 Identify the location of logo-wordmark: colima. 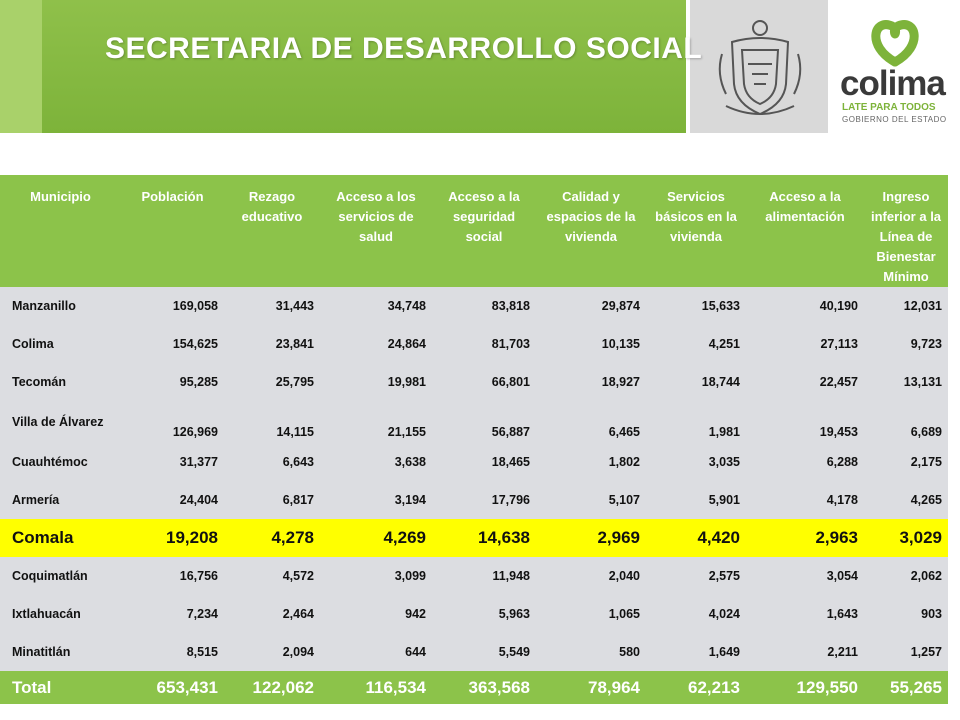
(893, 83).